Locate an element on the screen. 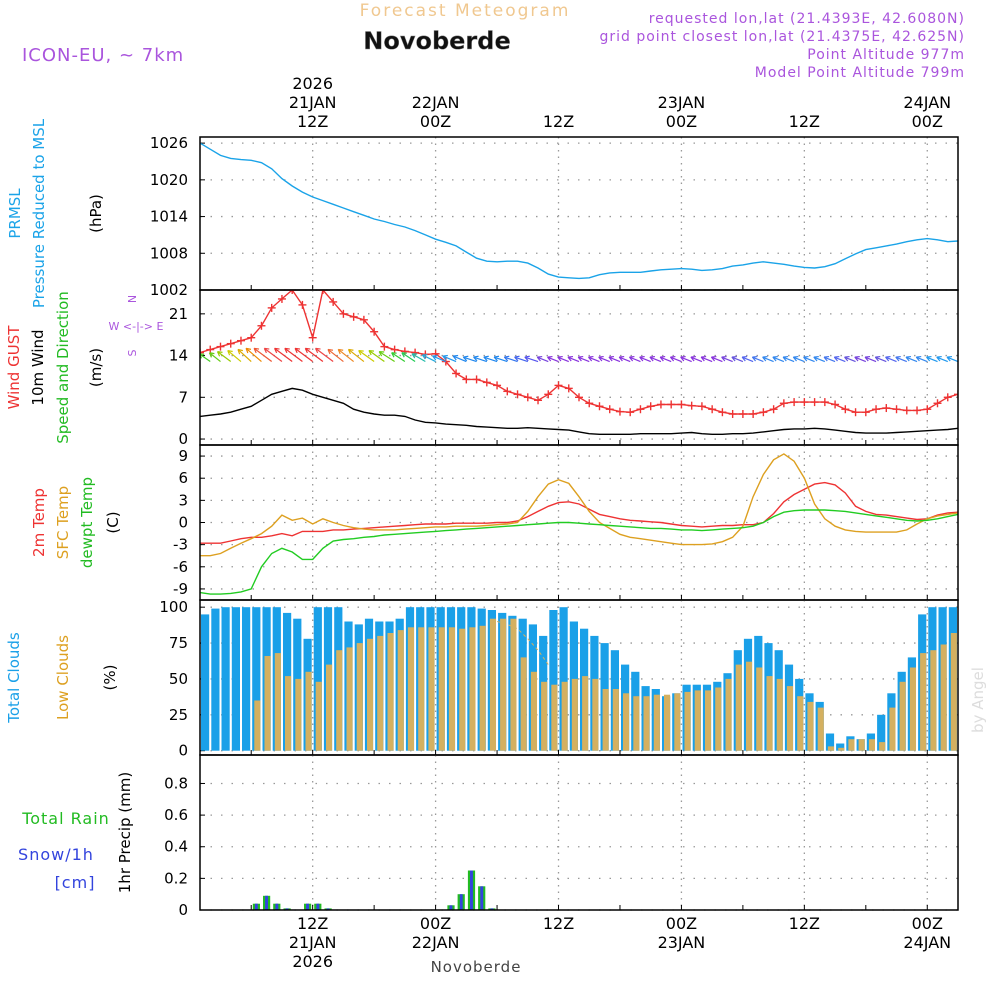 The image size is (1000, 1000). panel-frame is located at coordinates (579, 832).